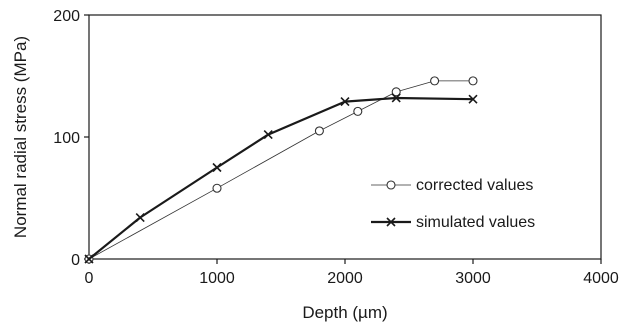 The height and width of the screenshot is (326, 624). I want to click on x-axis-ticks: 0 1000 2000 3000 4000, so click(352, 273).